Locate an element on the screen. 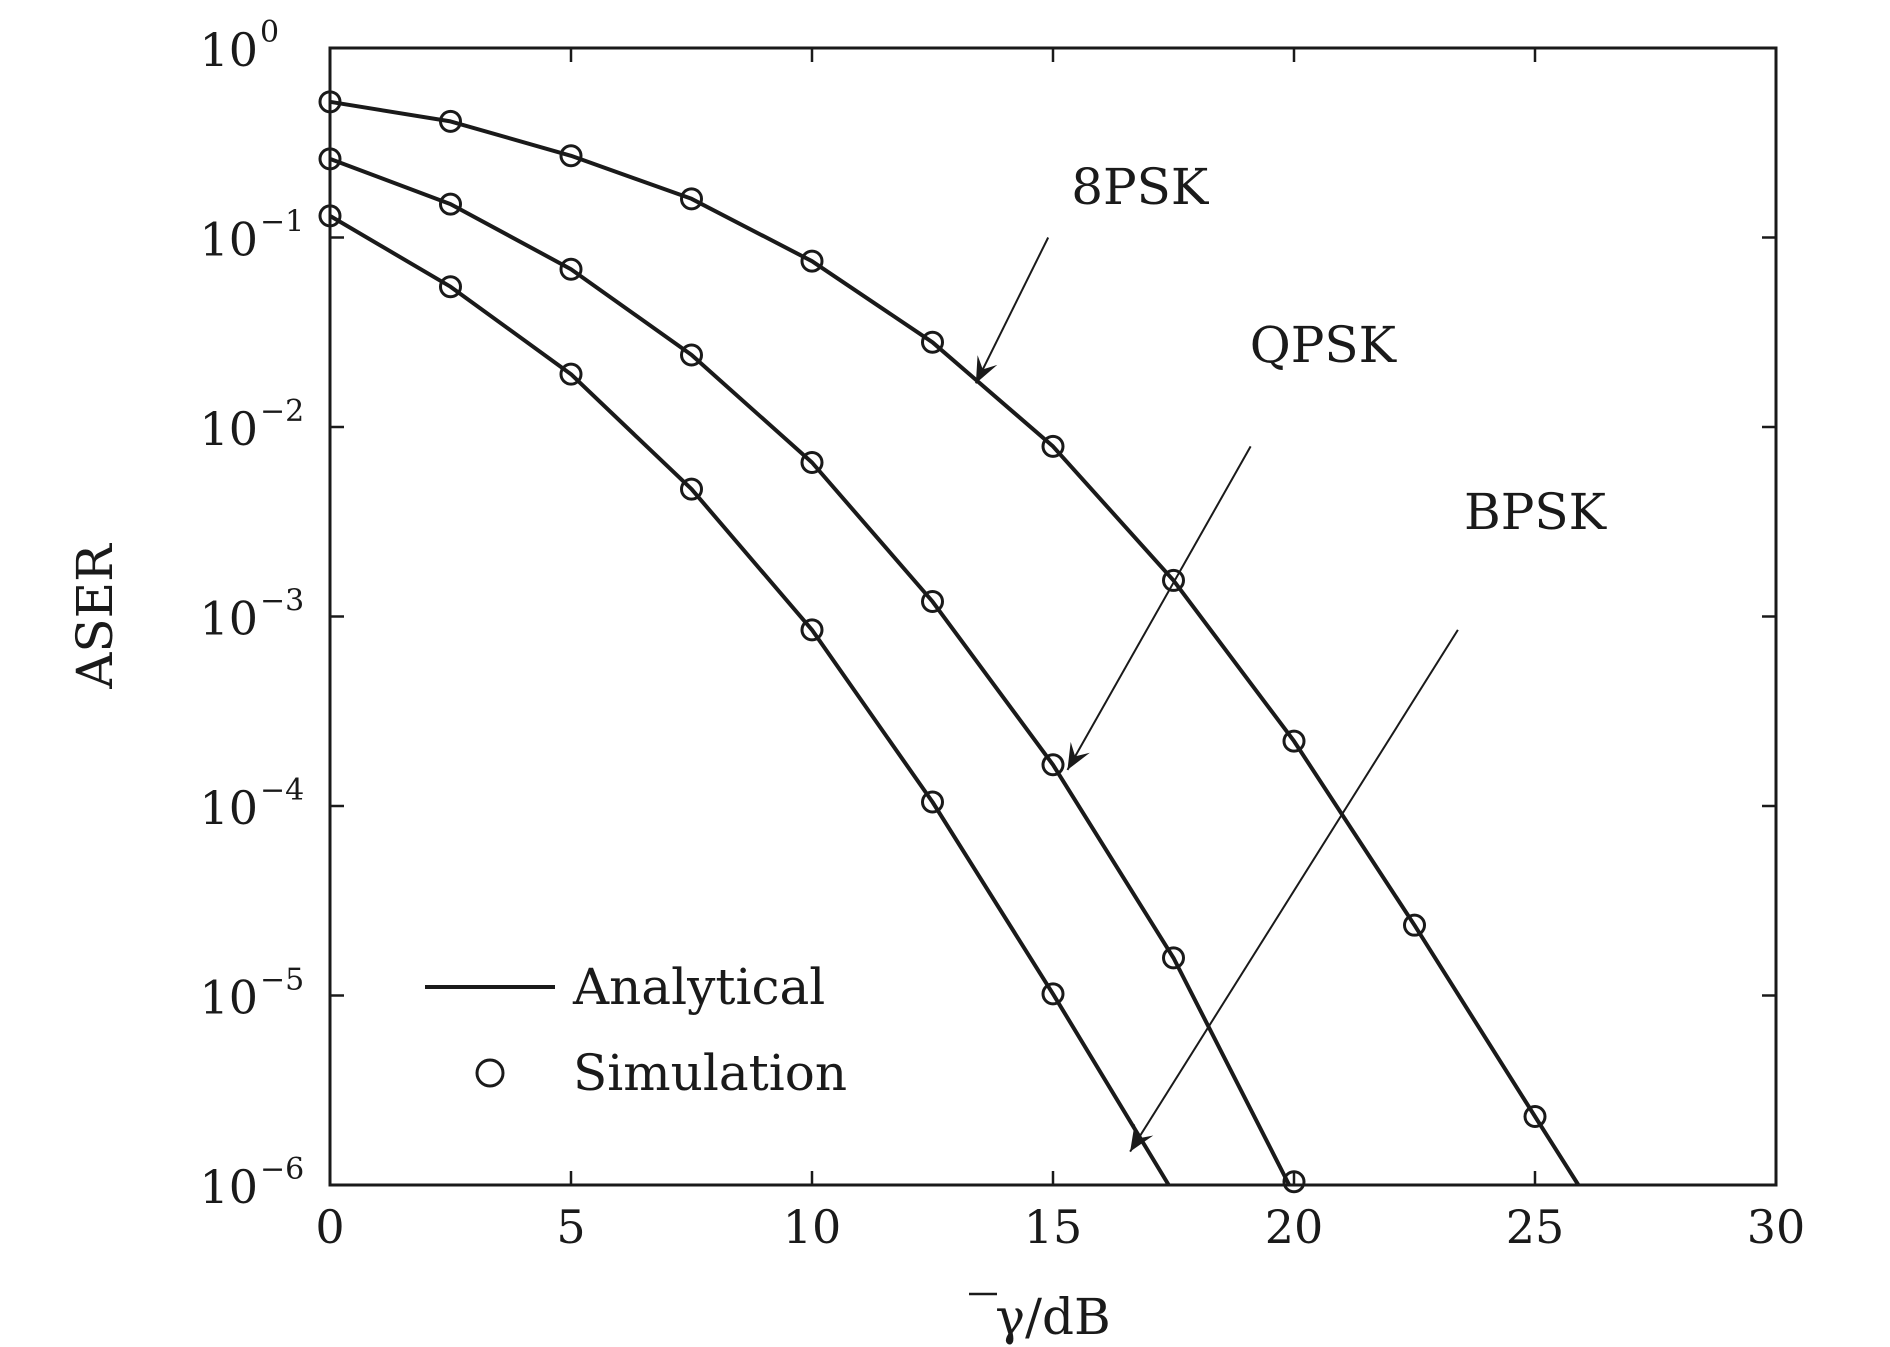 The height and width of the screenshot is (1347, 1890). annotation-label-qpsk: QPSK is located at coordinates (1324, 345).